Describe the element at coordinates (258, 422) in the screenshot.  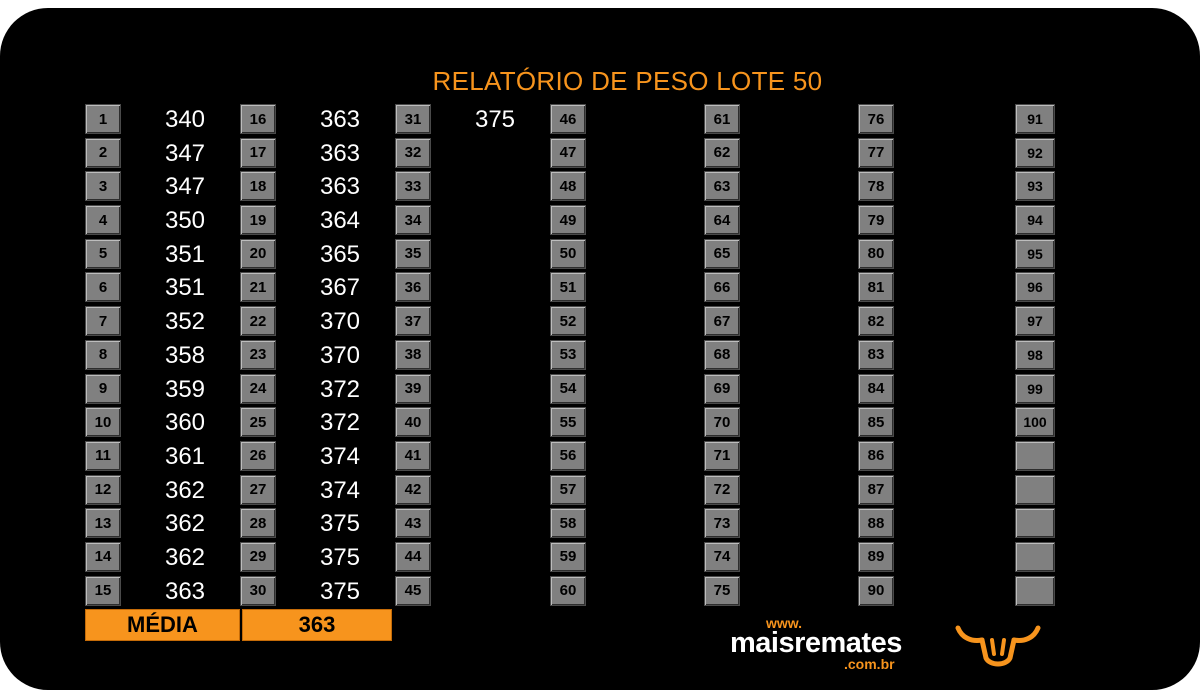
I see `animal-number: 25` at that location.